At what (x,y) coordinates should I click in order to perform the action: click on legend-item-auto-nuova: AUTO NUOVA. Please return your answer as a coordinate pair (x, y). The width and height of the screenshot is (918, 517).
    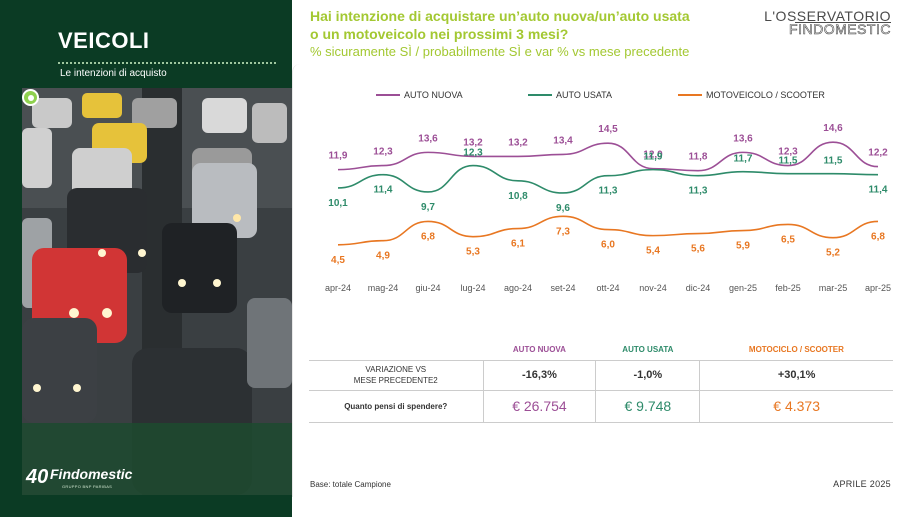
    Looking at the image, I should click on (419, 95).